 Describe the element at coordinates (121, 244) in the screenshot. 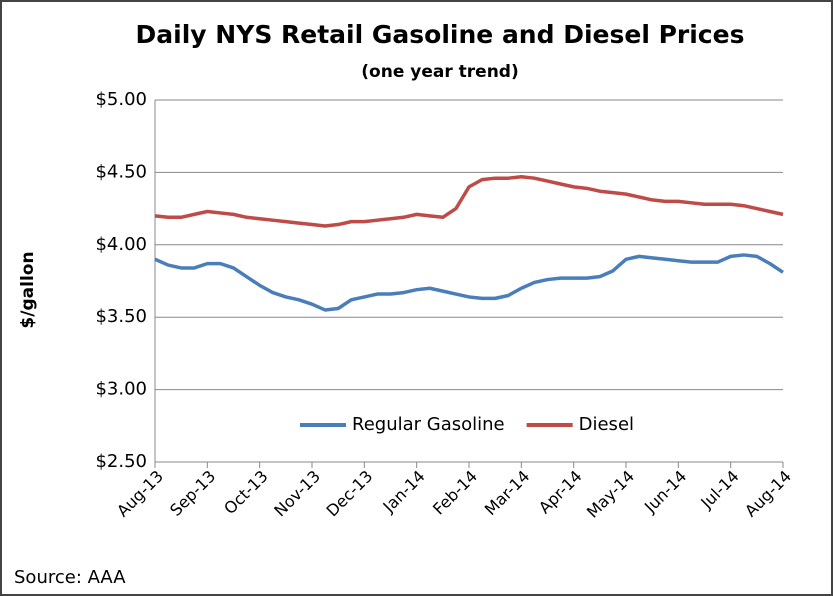

I see `y-tick-label: $4.00` at that location.